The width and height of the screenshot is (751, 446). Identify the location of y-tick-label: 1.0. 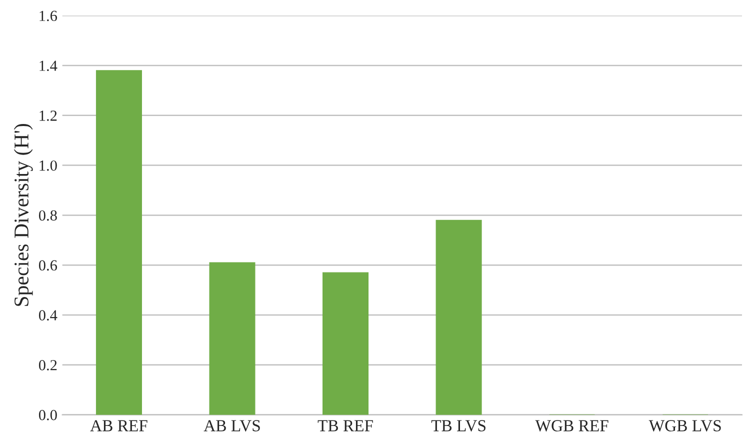
(48, 165).